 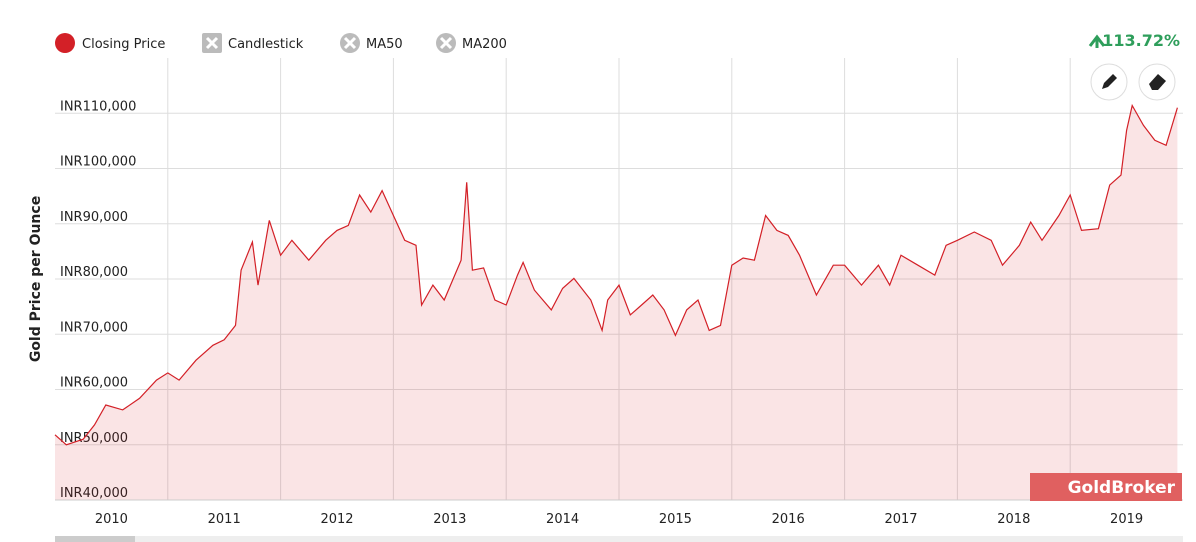 What do you see at coordinates (1141, 40) in the screenshot?
I see `change-label: 113.72%` at bounding box center [1141, 40].